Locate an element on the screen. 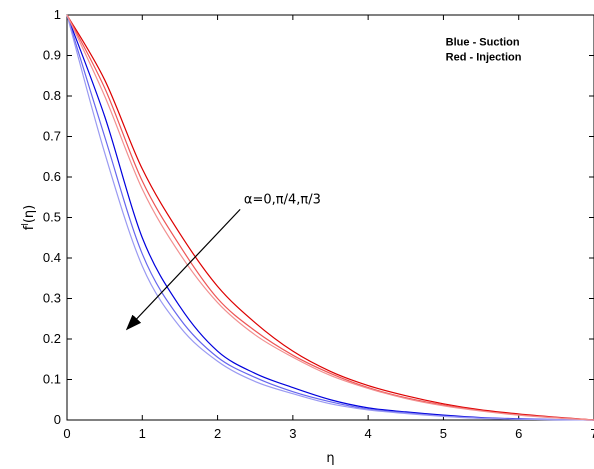 The image size is (594, 469). y-axis-label: fl(η) is located at coordinates (29, 217).